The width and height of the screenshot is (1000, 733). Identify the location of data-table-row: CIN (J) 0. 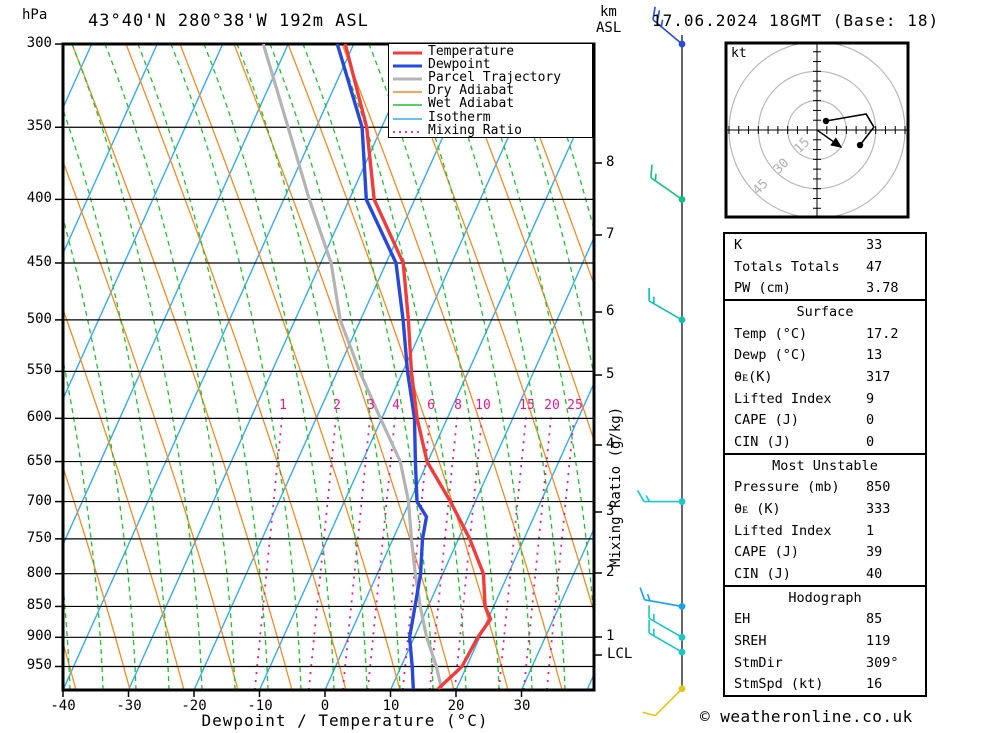
(825, 442).